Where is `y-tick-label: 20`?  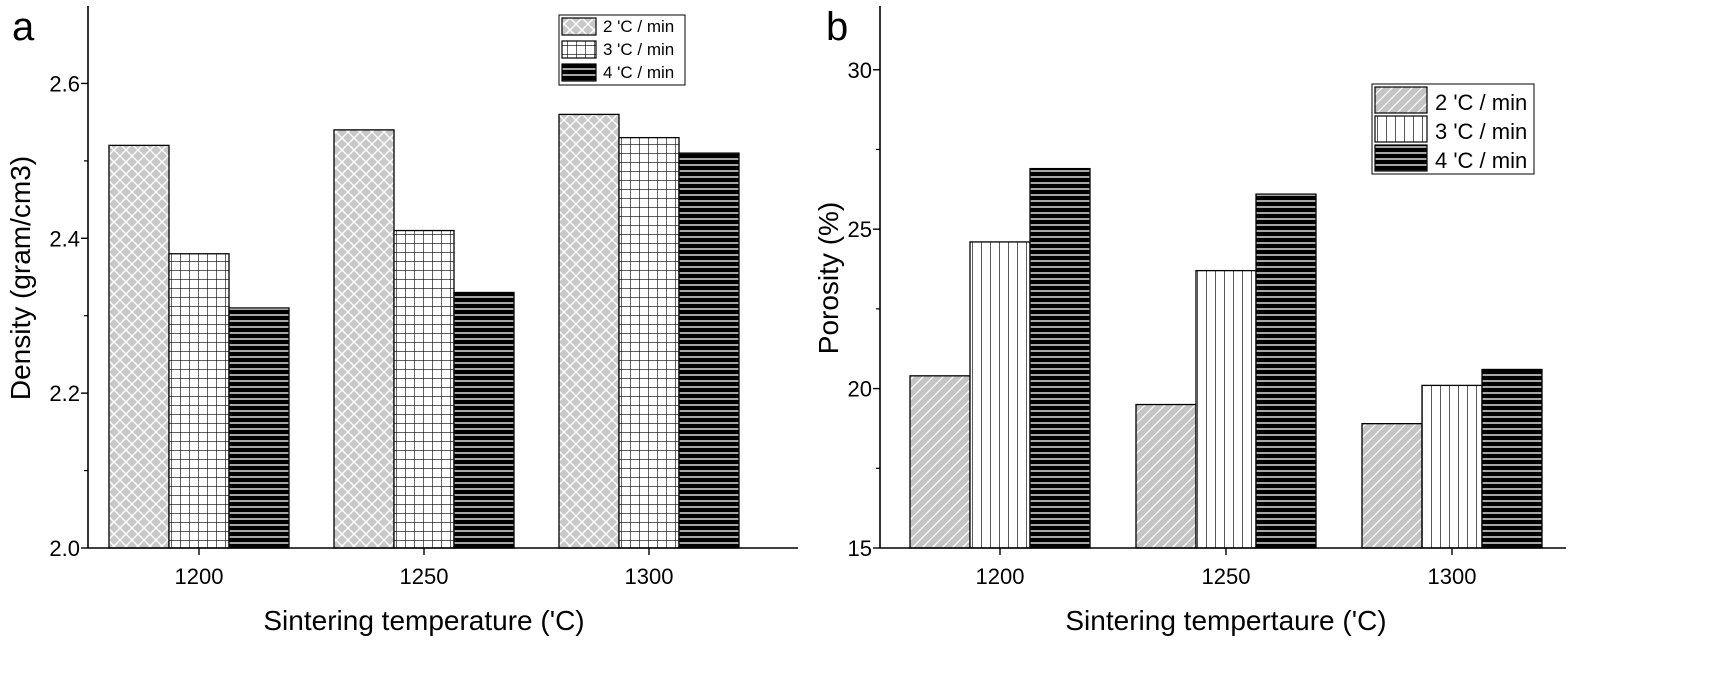 y-tick-label: 20 is located at coordinates (860, 389).